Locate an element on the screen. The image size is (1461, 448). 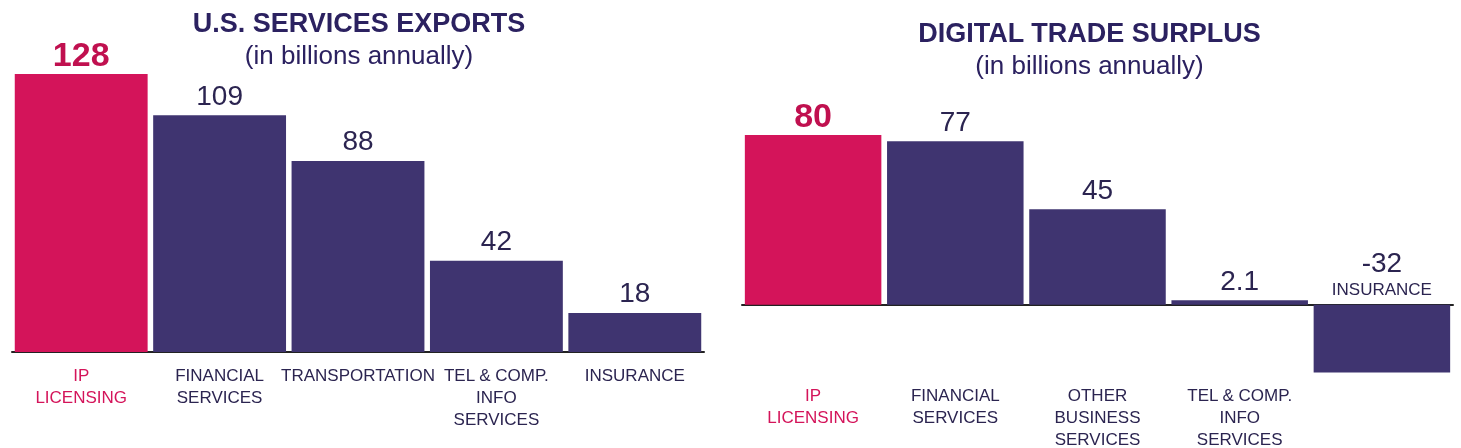
data-label: 45 is located at coordinates (1097, 189).